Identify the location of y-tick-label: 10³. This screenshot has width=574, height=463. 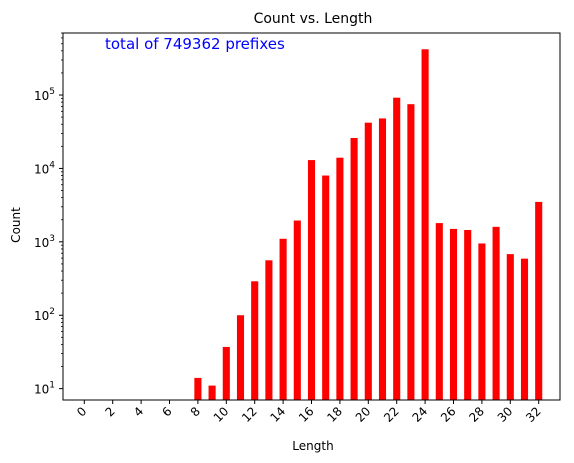
(44, 242).